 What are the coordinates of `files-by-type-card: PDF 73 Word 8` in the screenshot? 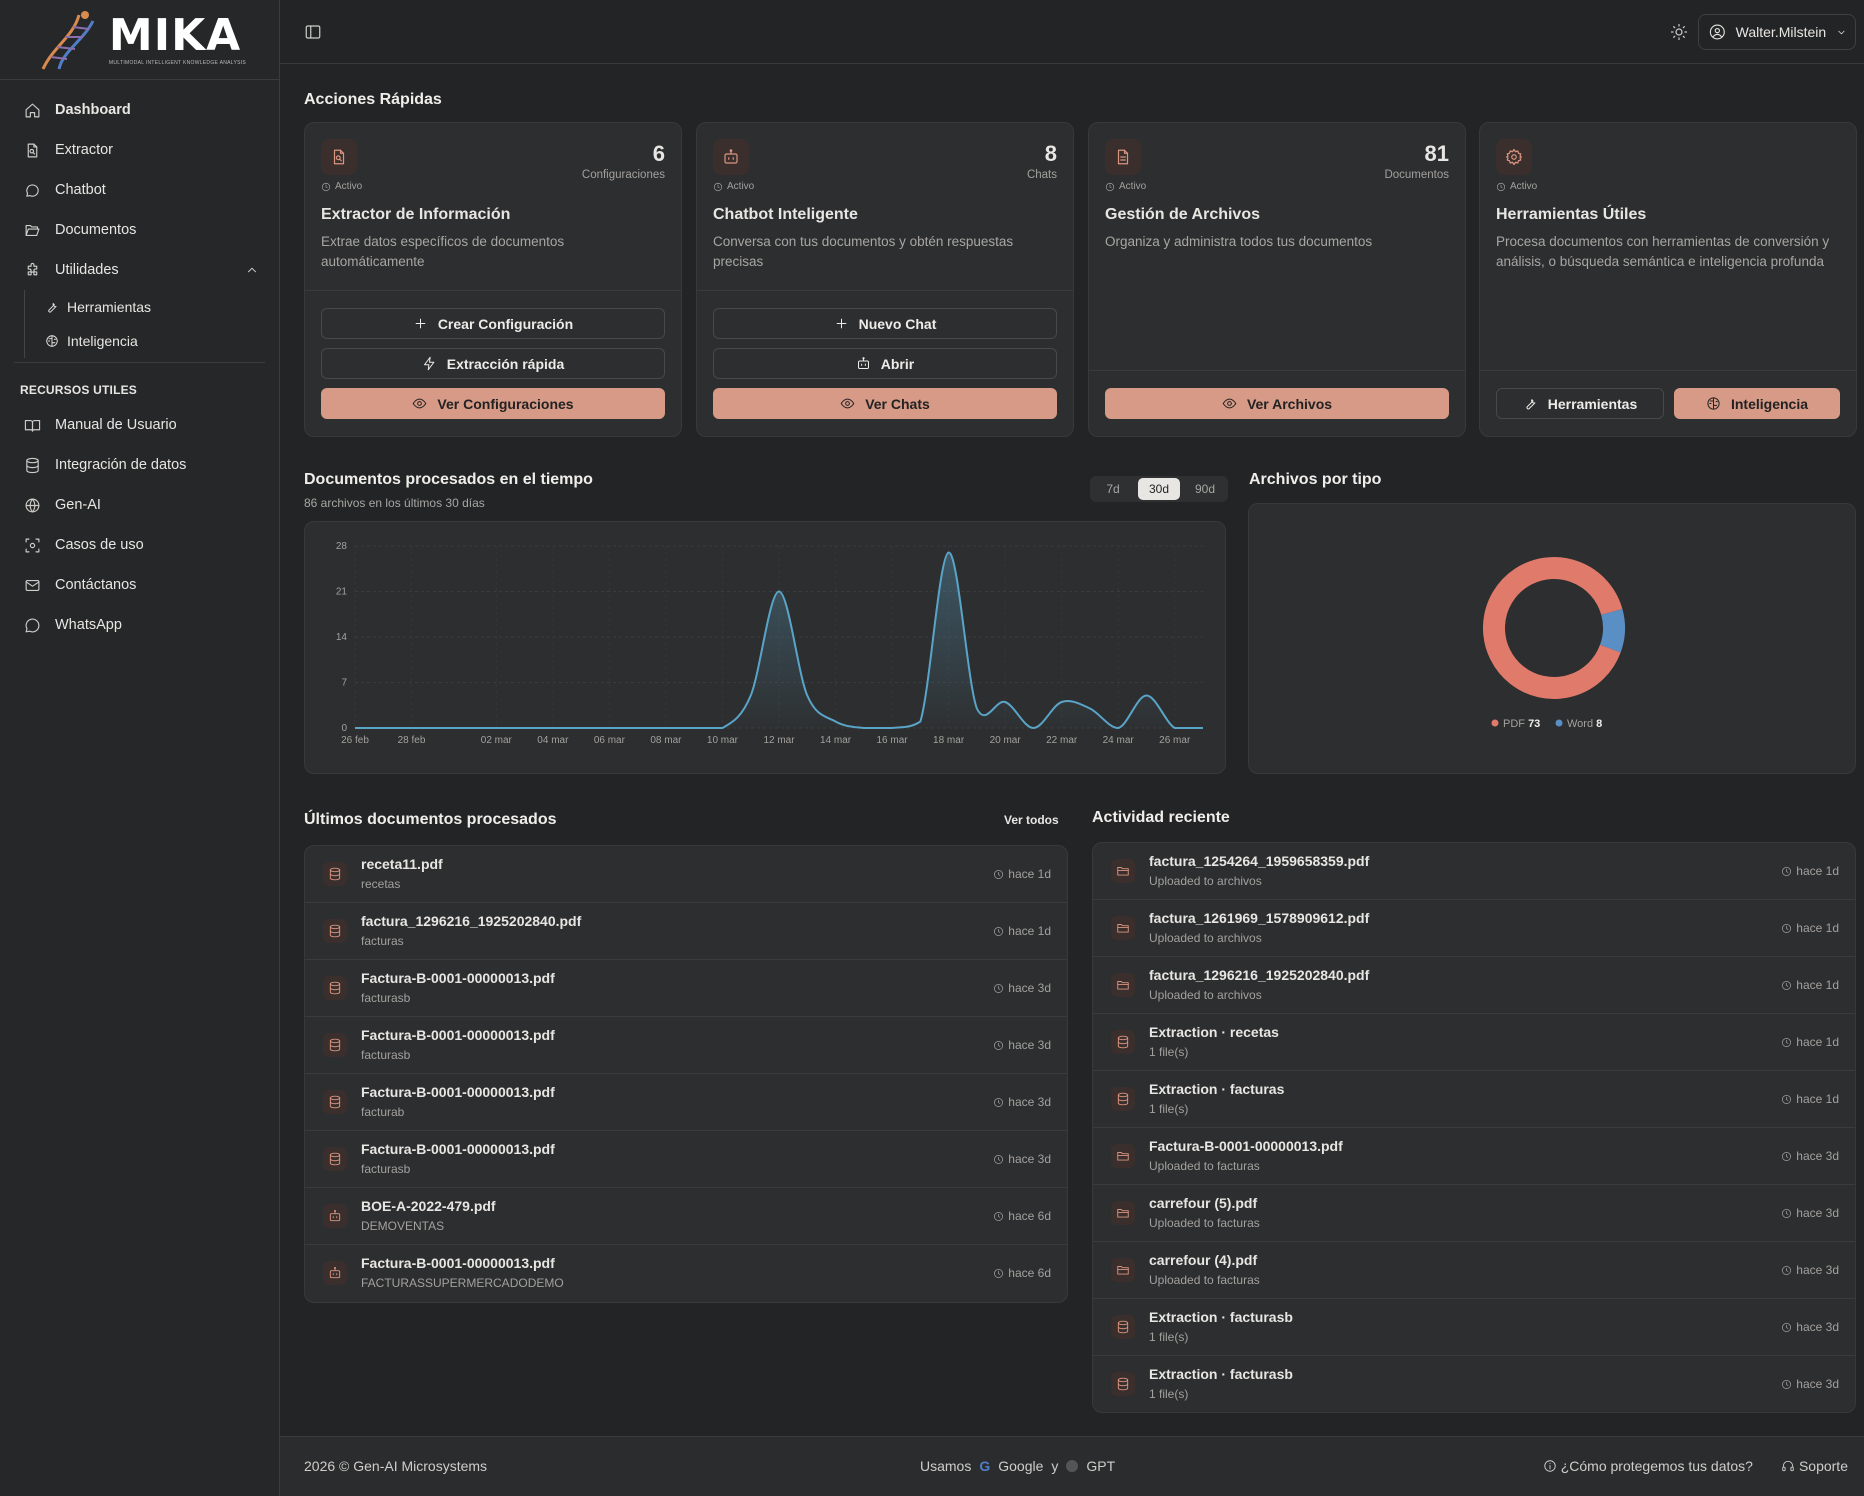 It's located at (1552, 638).